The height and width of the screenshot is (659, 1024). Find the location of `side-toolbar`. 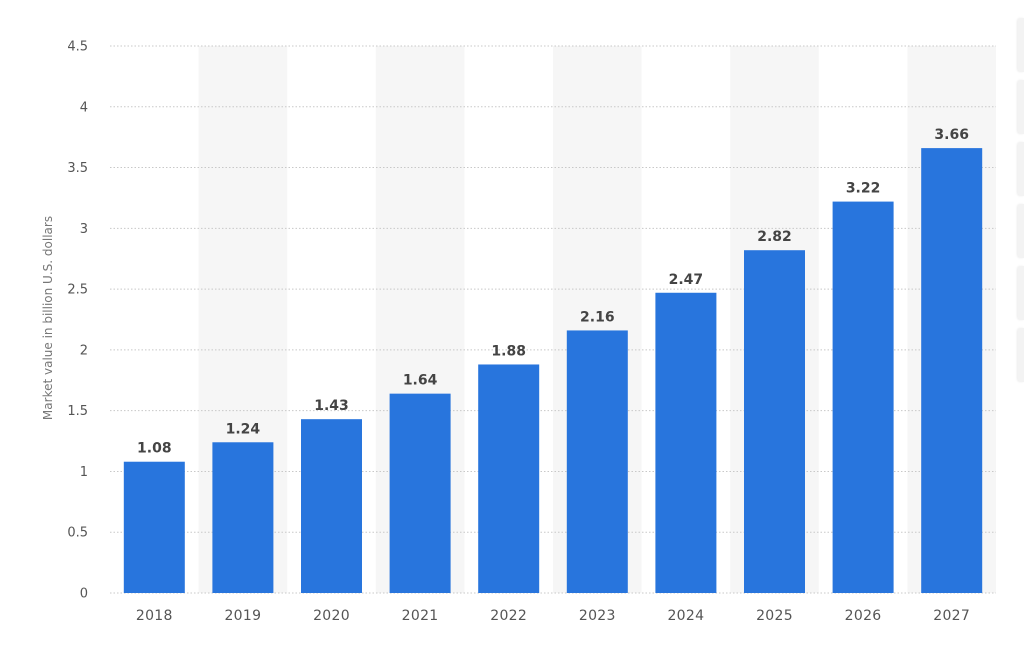

side-toolbar is located at coordinates (1021, 204).